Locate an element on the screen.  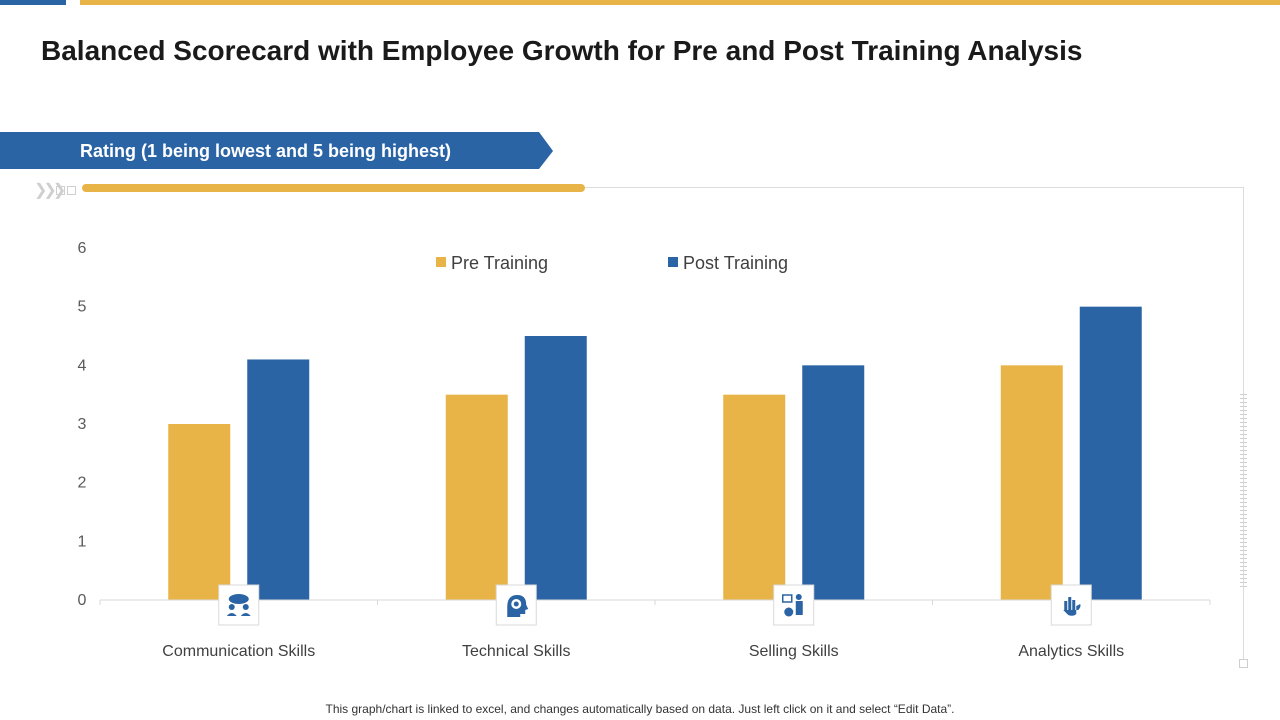
legend-swatch-post is located at coordinates (673, 262).